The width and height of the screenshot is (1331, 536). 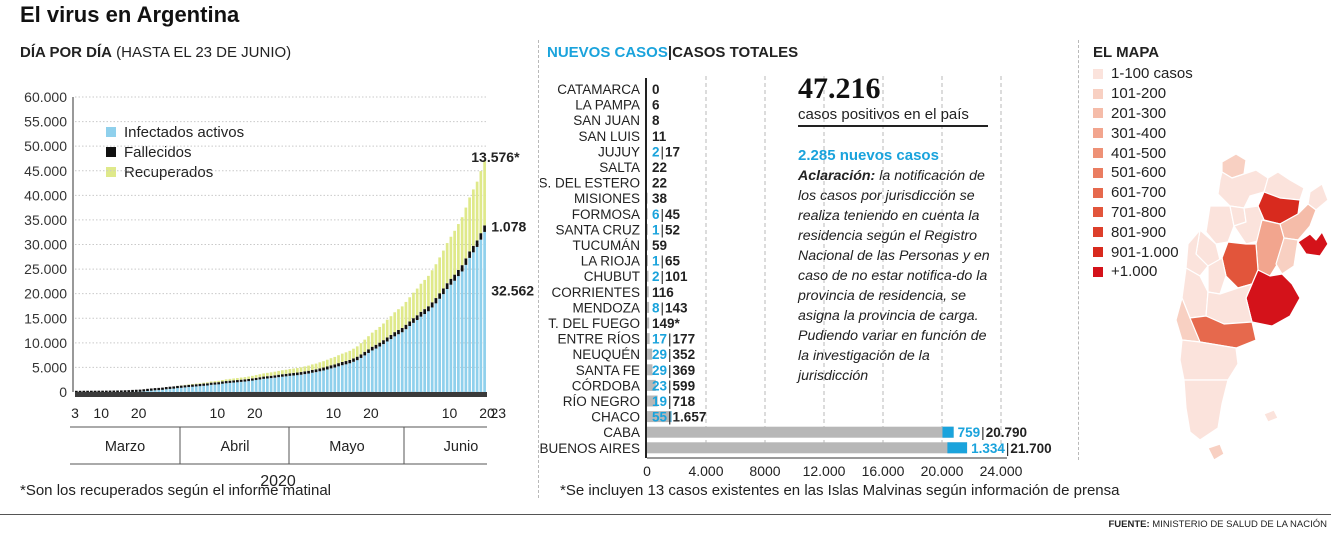 What do you see at coordinates (1239, 524) in the screenshot?
I see `source-text: MINISTERIO DE SALUD DE LA NACIÓN` at bounding box center [1239, 524].